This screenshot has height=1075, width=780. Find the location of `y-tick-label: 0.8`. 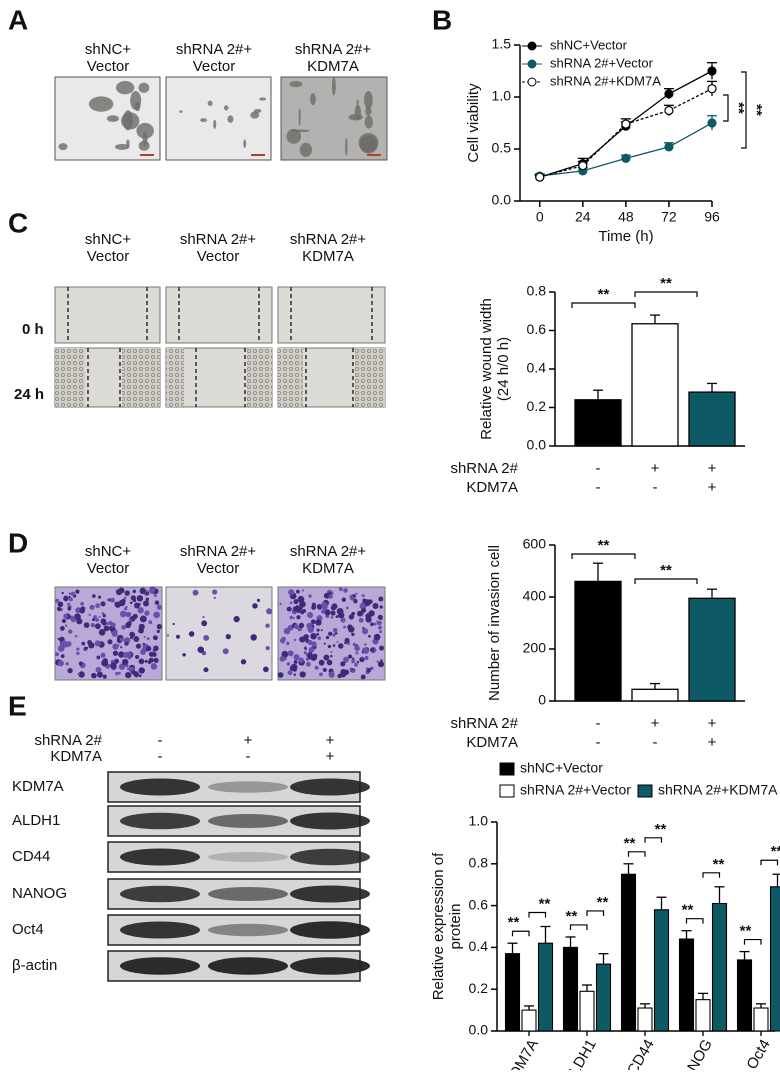

y-tick-label: 0.8 is located at coordinates (479, 863).